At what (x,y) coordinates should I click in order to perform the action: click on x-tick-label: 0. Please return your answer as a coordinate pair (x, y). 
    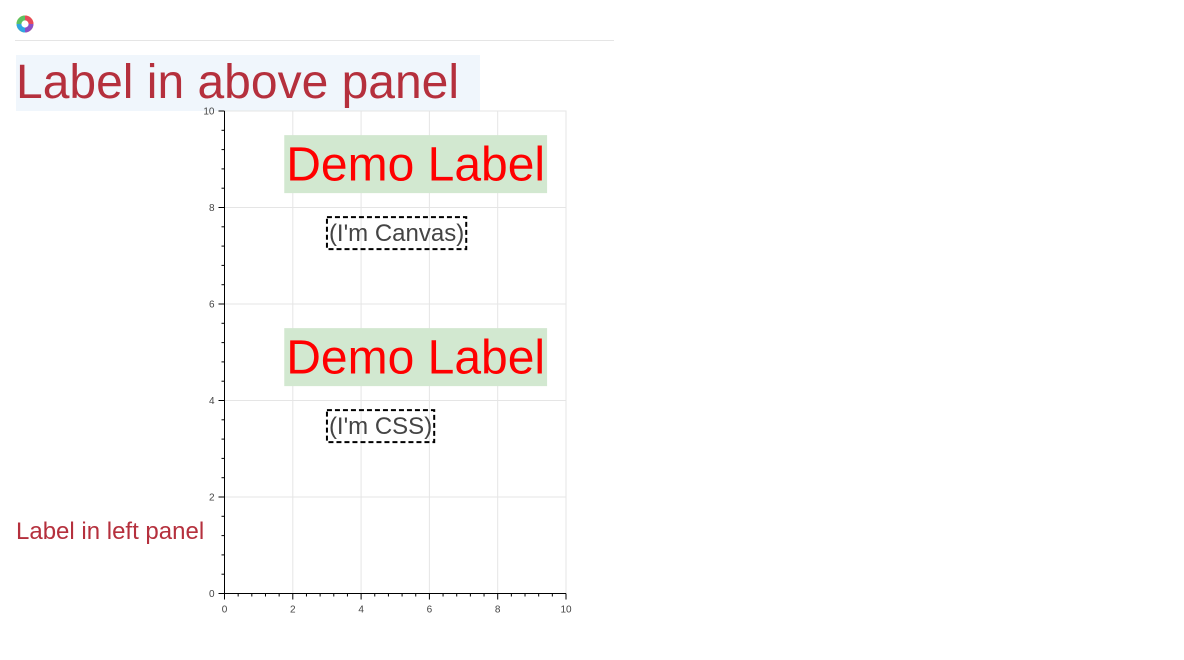
    Looking at the image, I should click on (225, 610).